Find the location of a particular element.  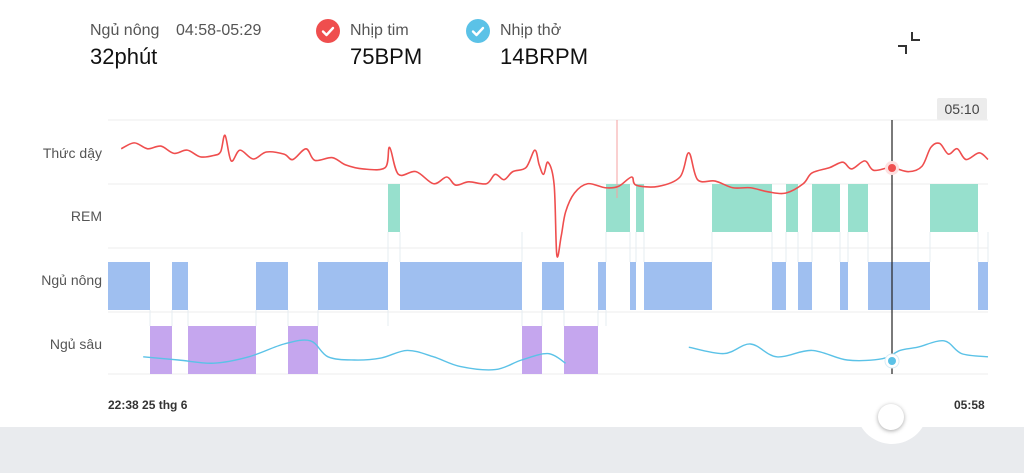

heart-rate-value: 75BPM is located at coordinates (386, 56).